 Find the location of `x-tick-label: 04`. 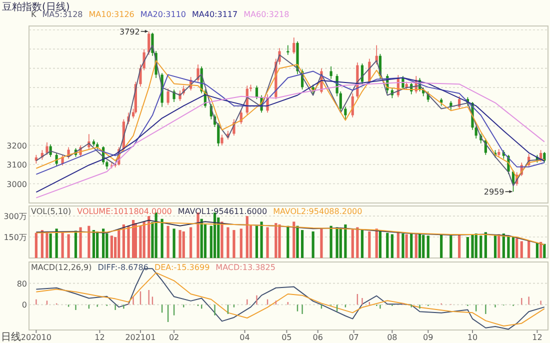

x-tick-label: 04 is located at coordinates (245, 337).